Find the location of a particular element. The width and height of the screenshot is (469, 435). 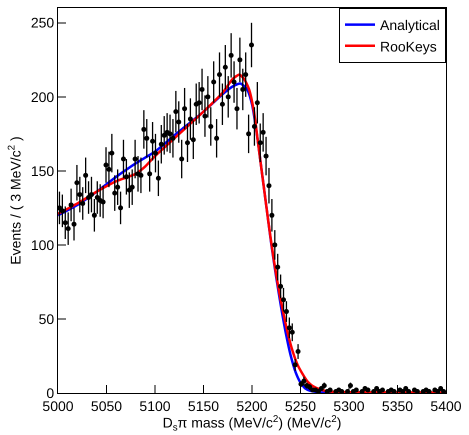

x-tick-label: 5100 is located at coordinates (155, 406).